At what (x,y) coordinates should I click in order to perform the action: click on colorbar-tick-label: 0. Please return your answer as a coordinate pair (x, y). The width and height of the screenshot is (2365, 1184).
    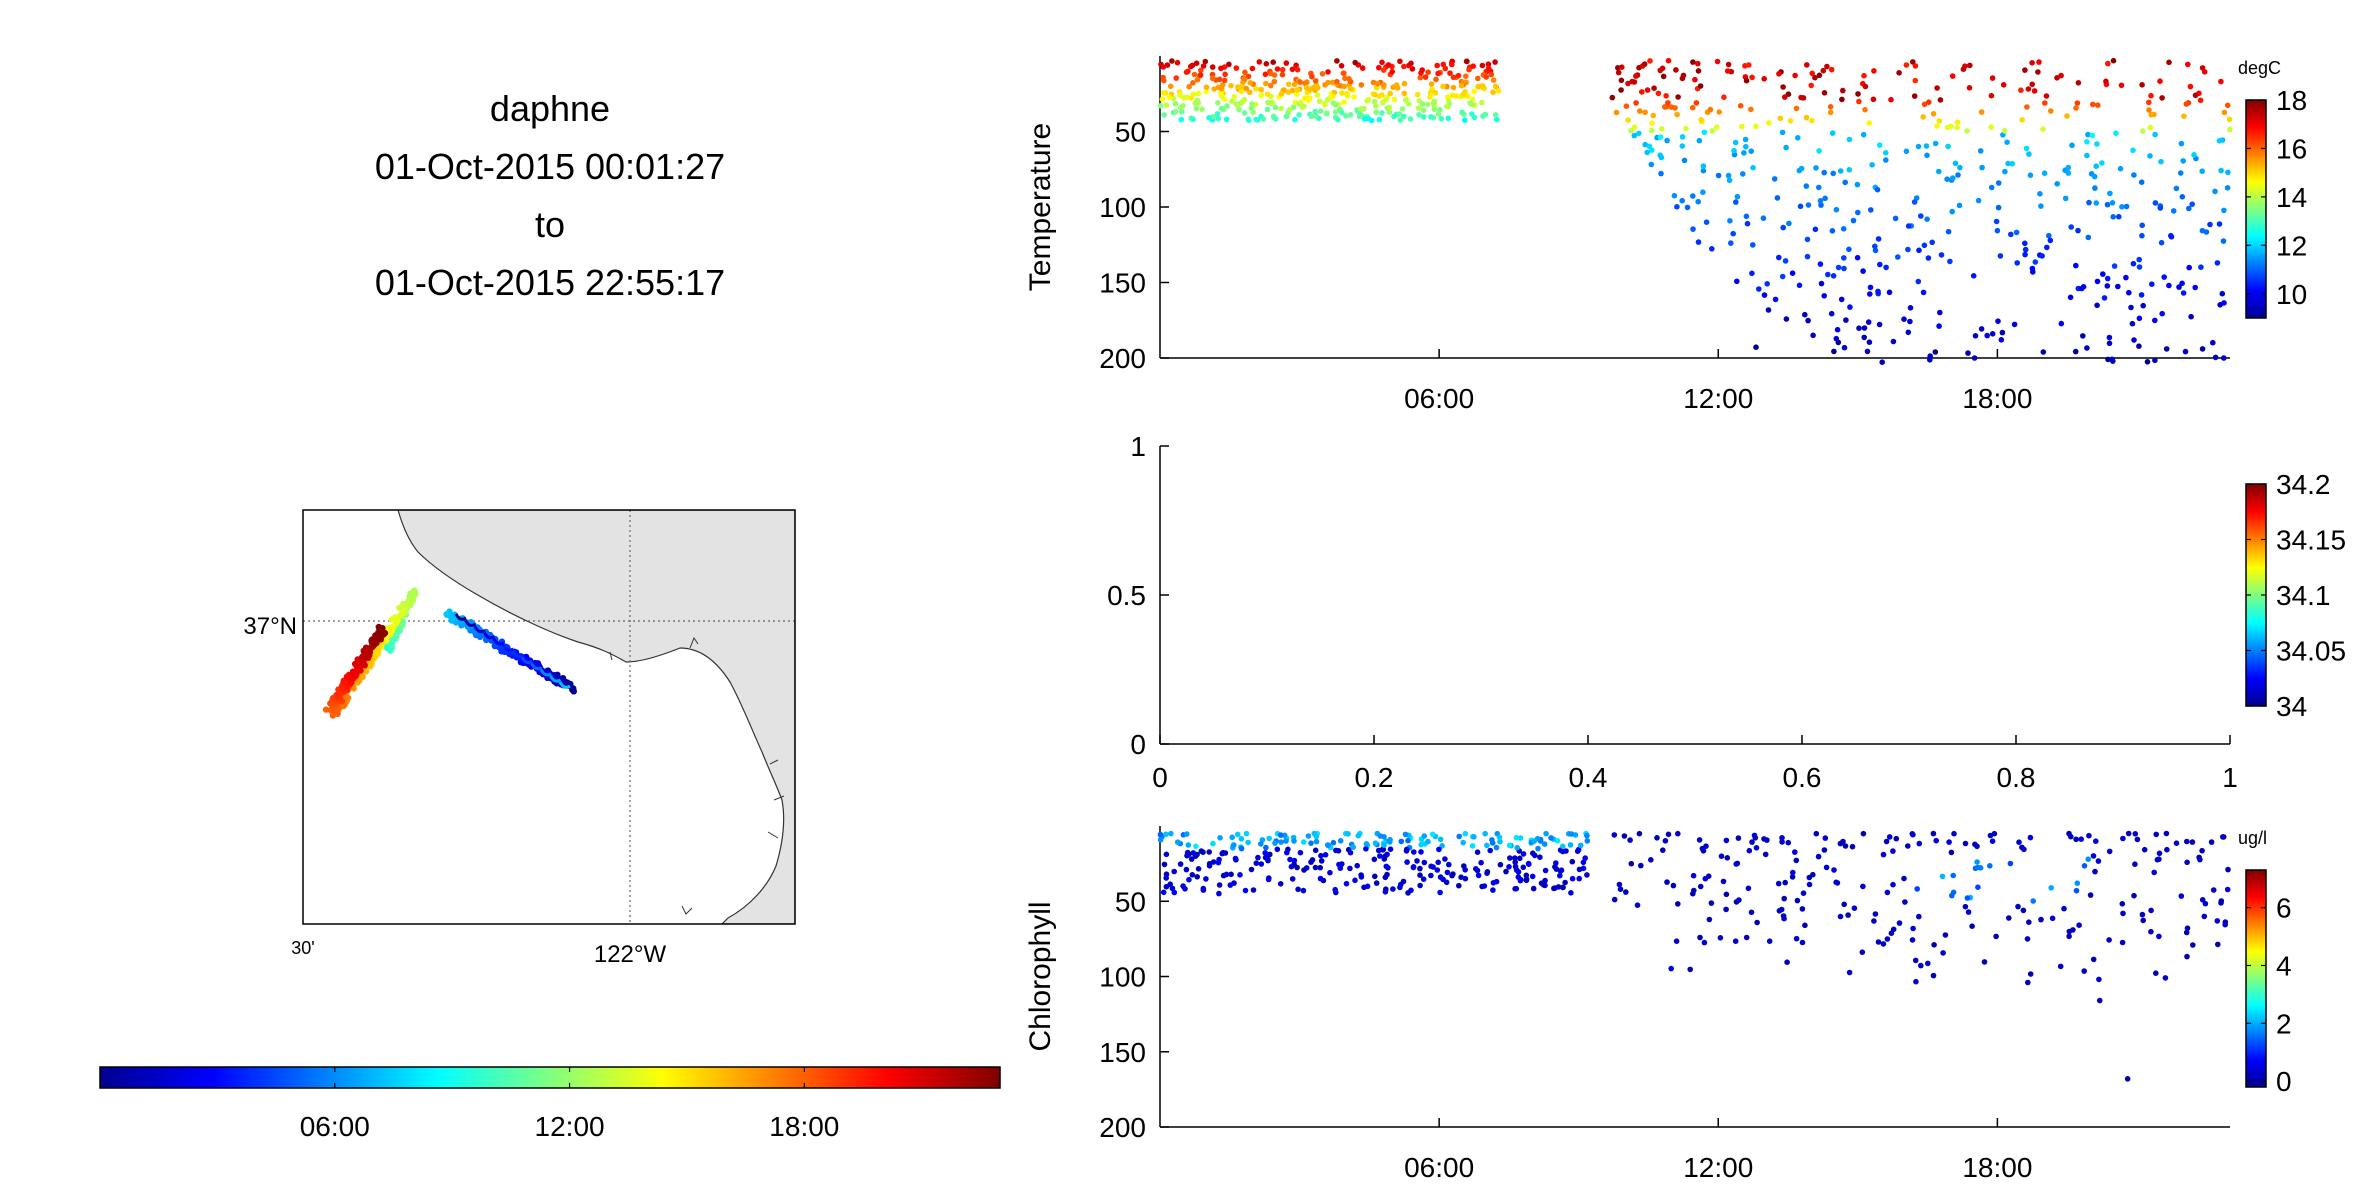
    Looking at the image, I should click on (2284, 1081).